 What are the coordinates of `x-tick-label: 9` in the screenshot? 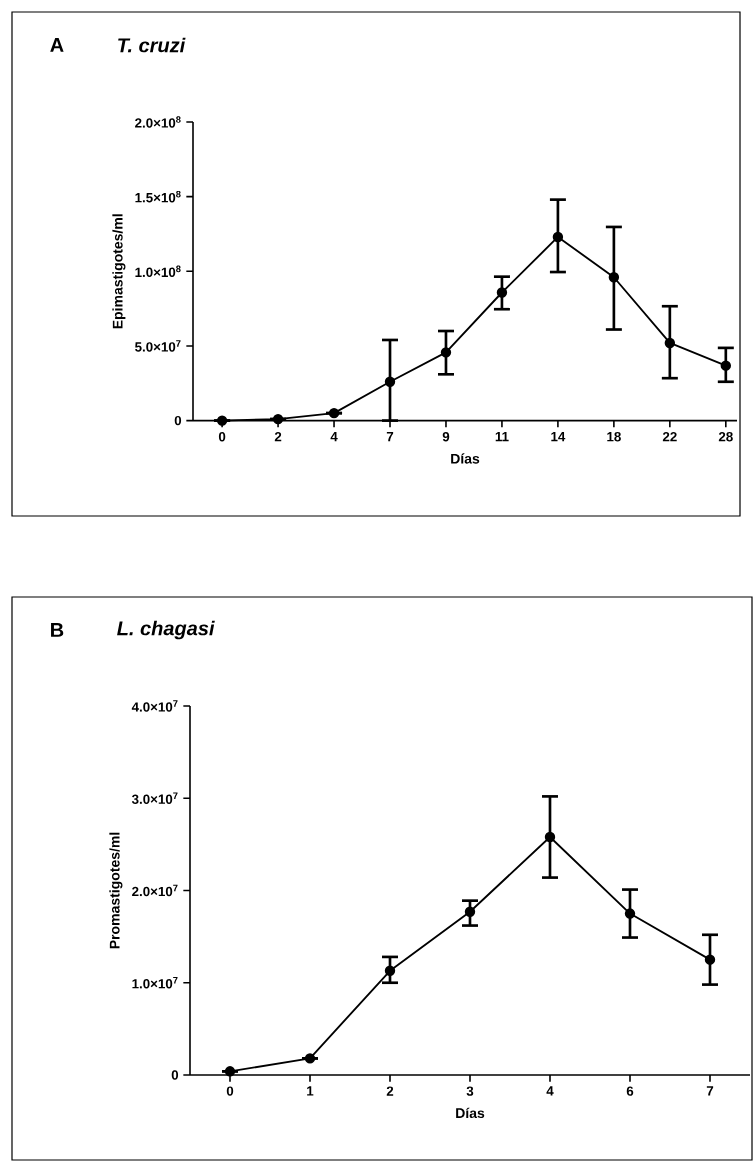 It's located at (446, 436).